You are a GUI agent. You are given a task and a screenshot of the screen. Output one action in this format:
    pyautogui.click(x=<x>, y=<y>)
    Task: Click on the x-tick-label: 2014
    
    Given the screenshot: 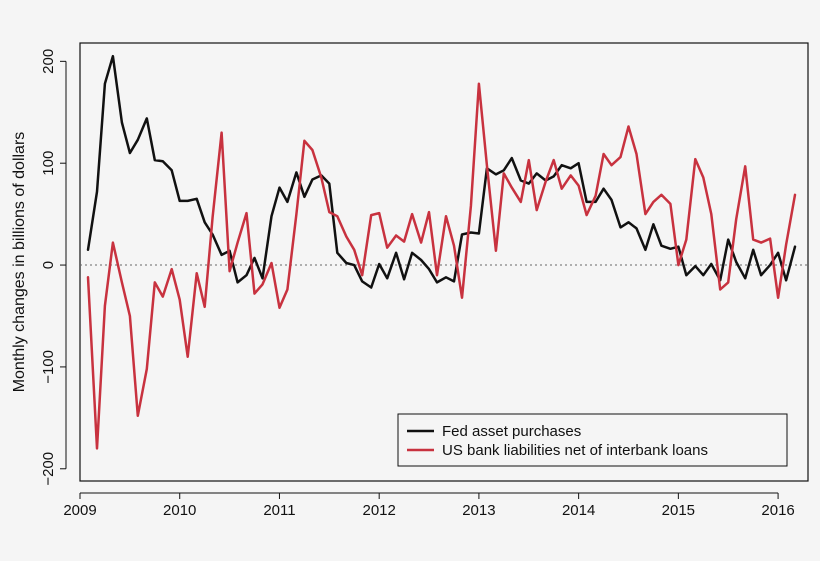 What is the action you would take?
    pyautogui.click(x=578, y=510)
    